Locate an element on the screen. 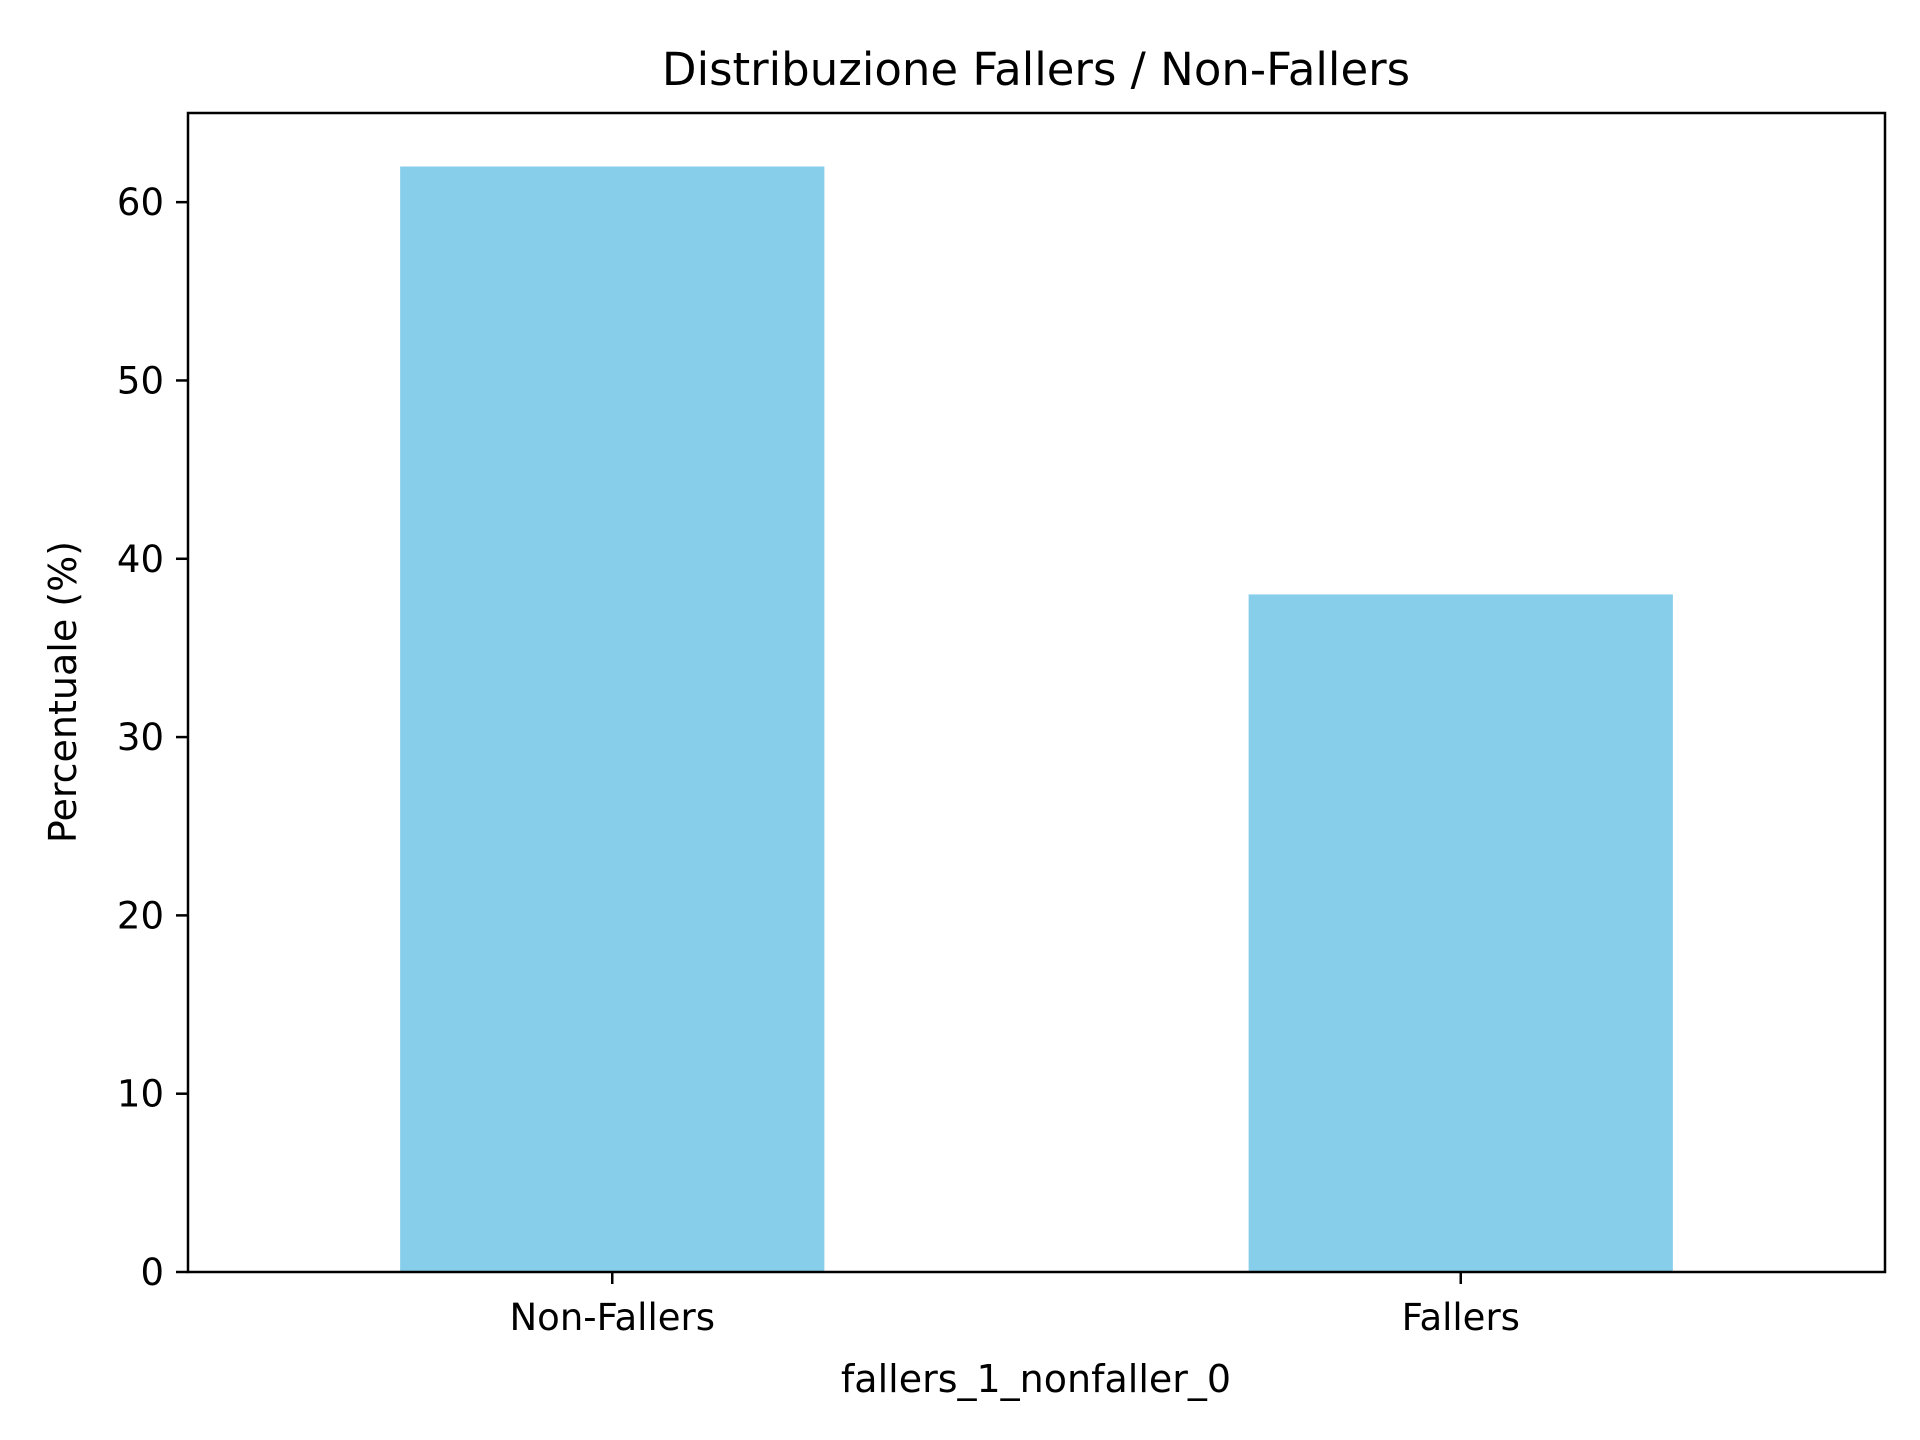  y-axis-ticks: 0 10 20 30 40 50 60 is located at coordinates (152, 737).